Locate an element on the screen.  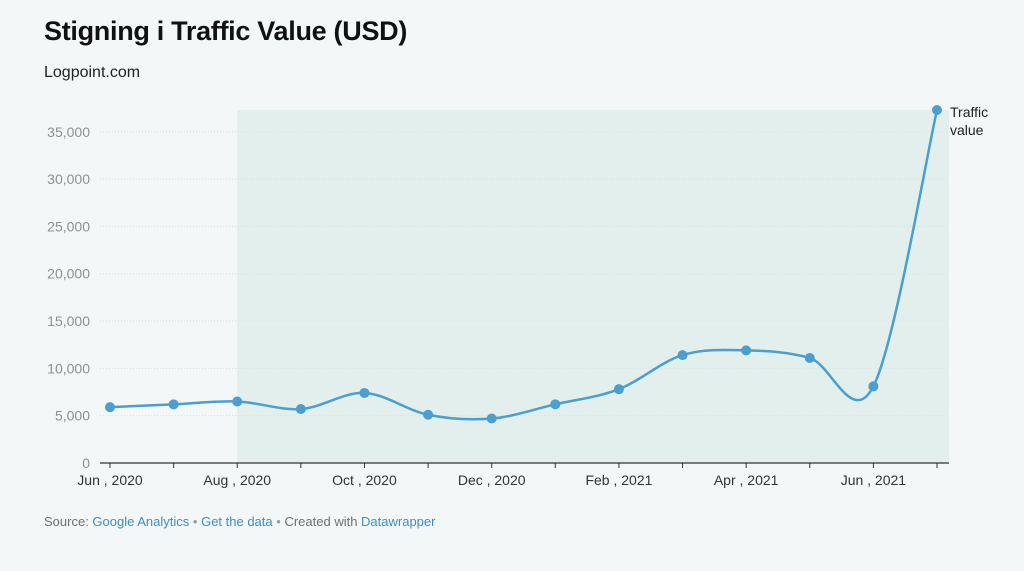
chart-subtitle: Logpoint.com is located at coordinates (92, 72).